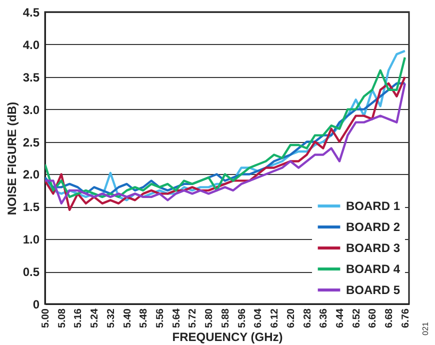 The width and height of the screenshot is (435, 345). Describe the element at coordinates (390, 318) in the screenshot. I see `x-tick-label: 6.68` at that location.